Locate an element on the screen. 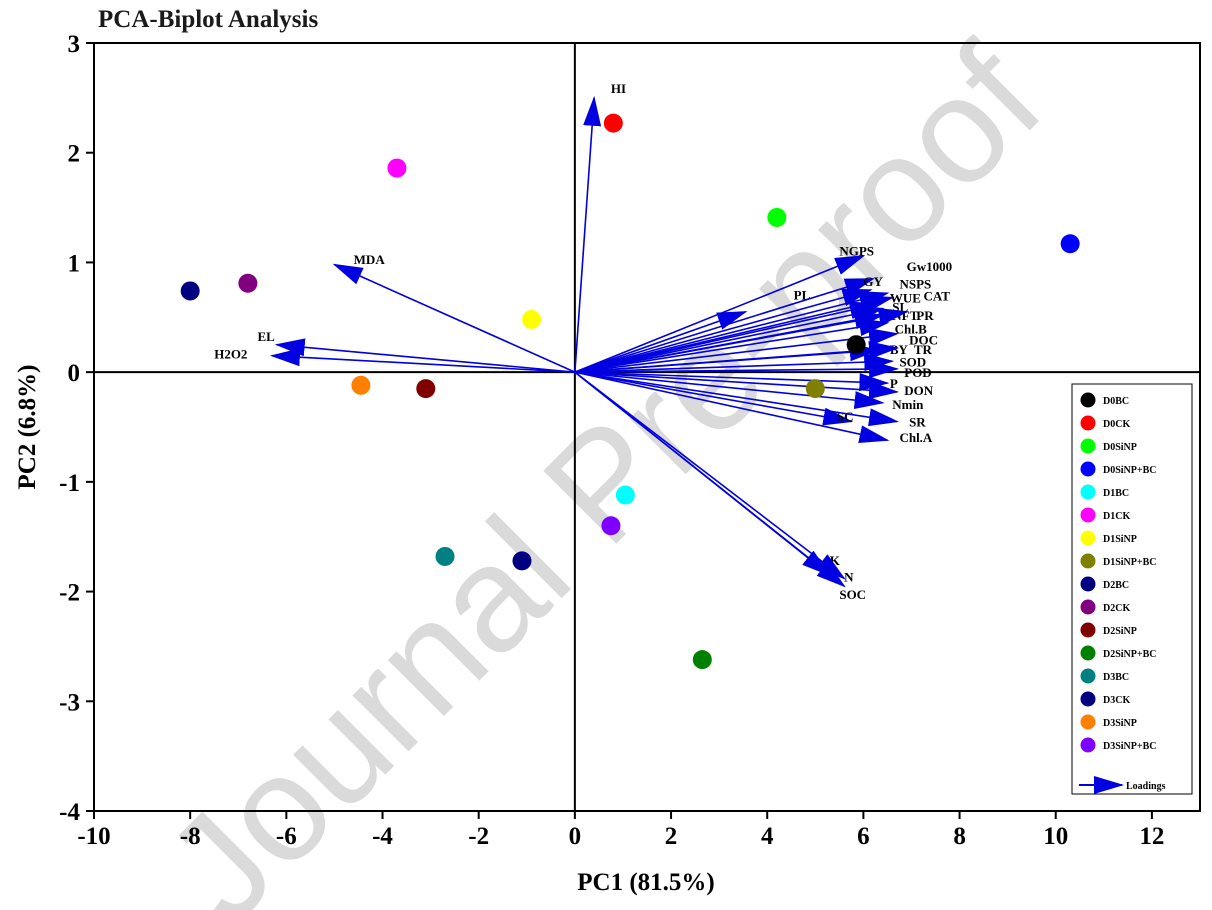  loading-label: CAT is located at coordinates (937, 295).